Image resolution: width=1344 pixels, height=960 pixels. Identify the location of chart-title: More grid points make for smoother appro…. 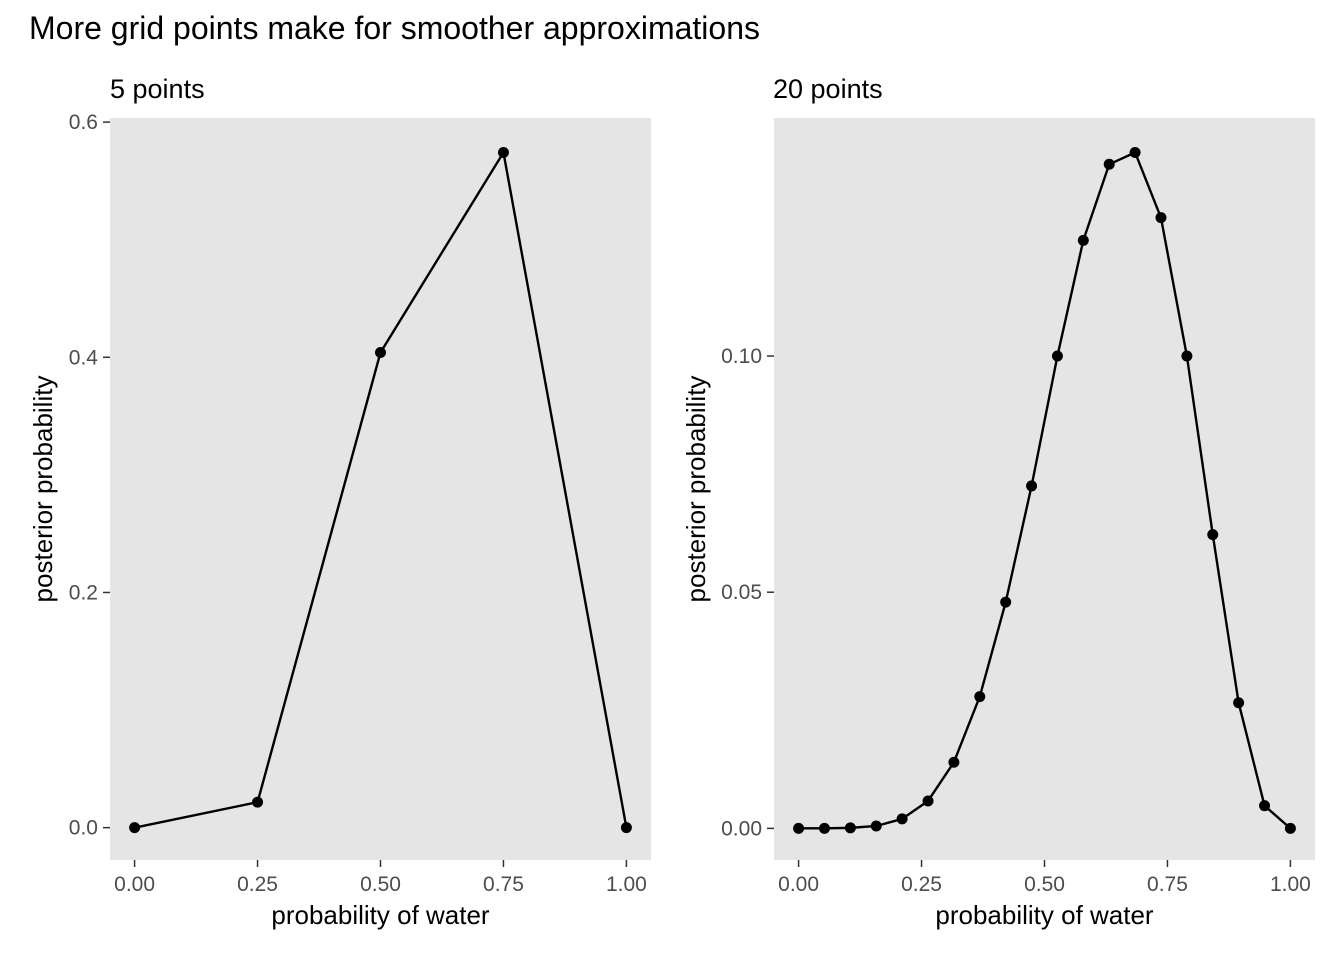
(394, 28).